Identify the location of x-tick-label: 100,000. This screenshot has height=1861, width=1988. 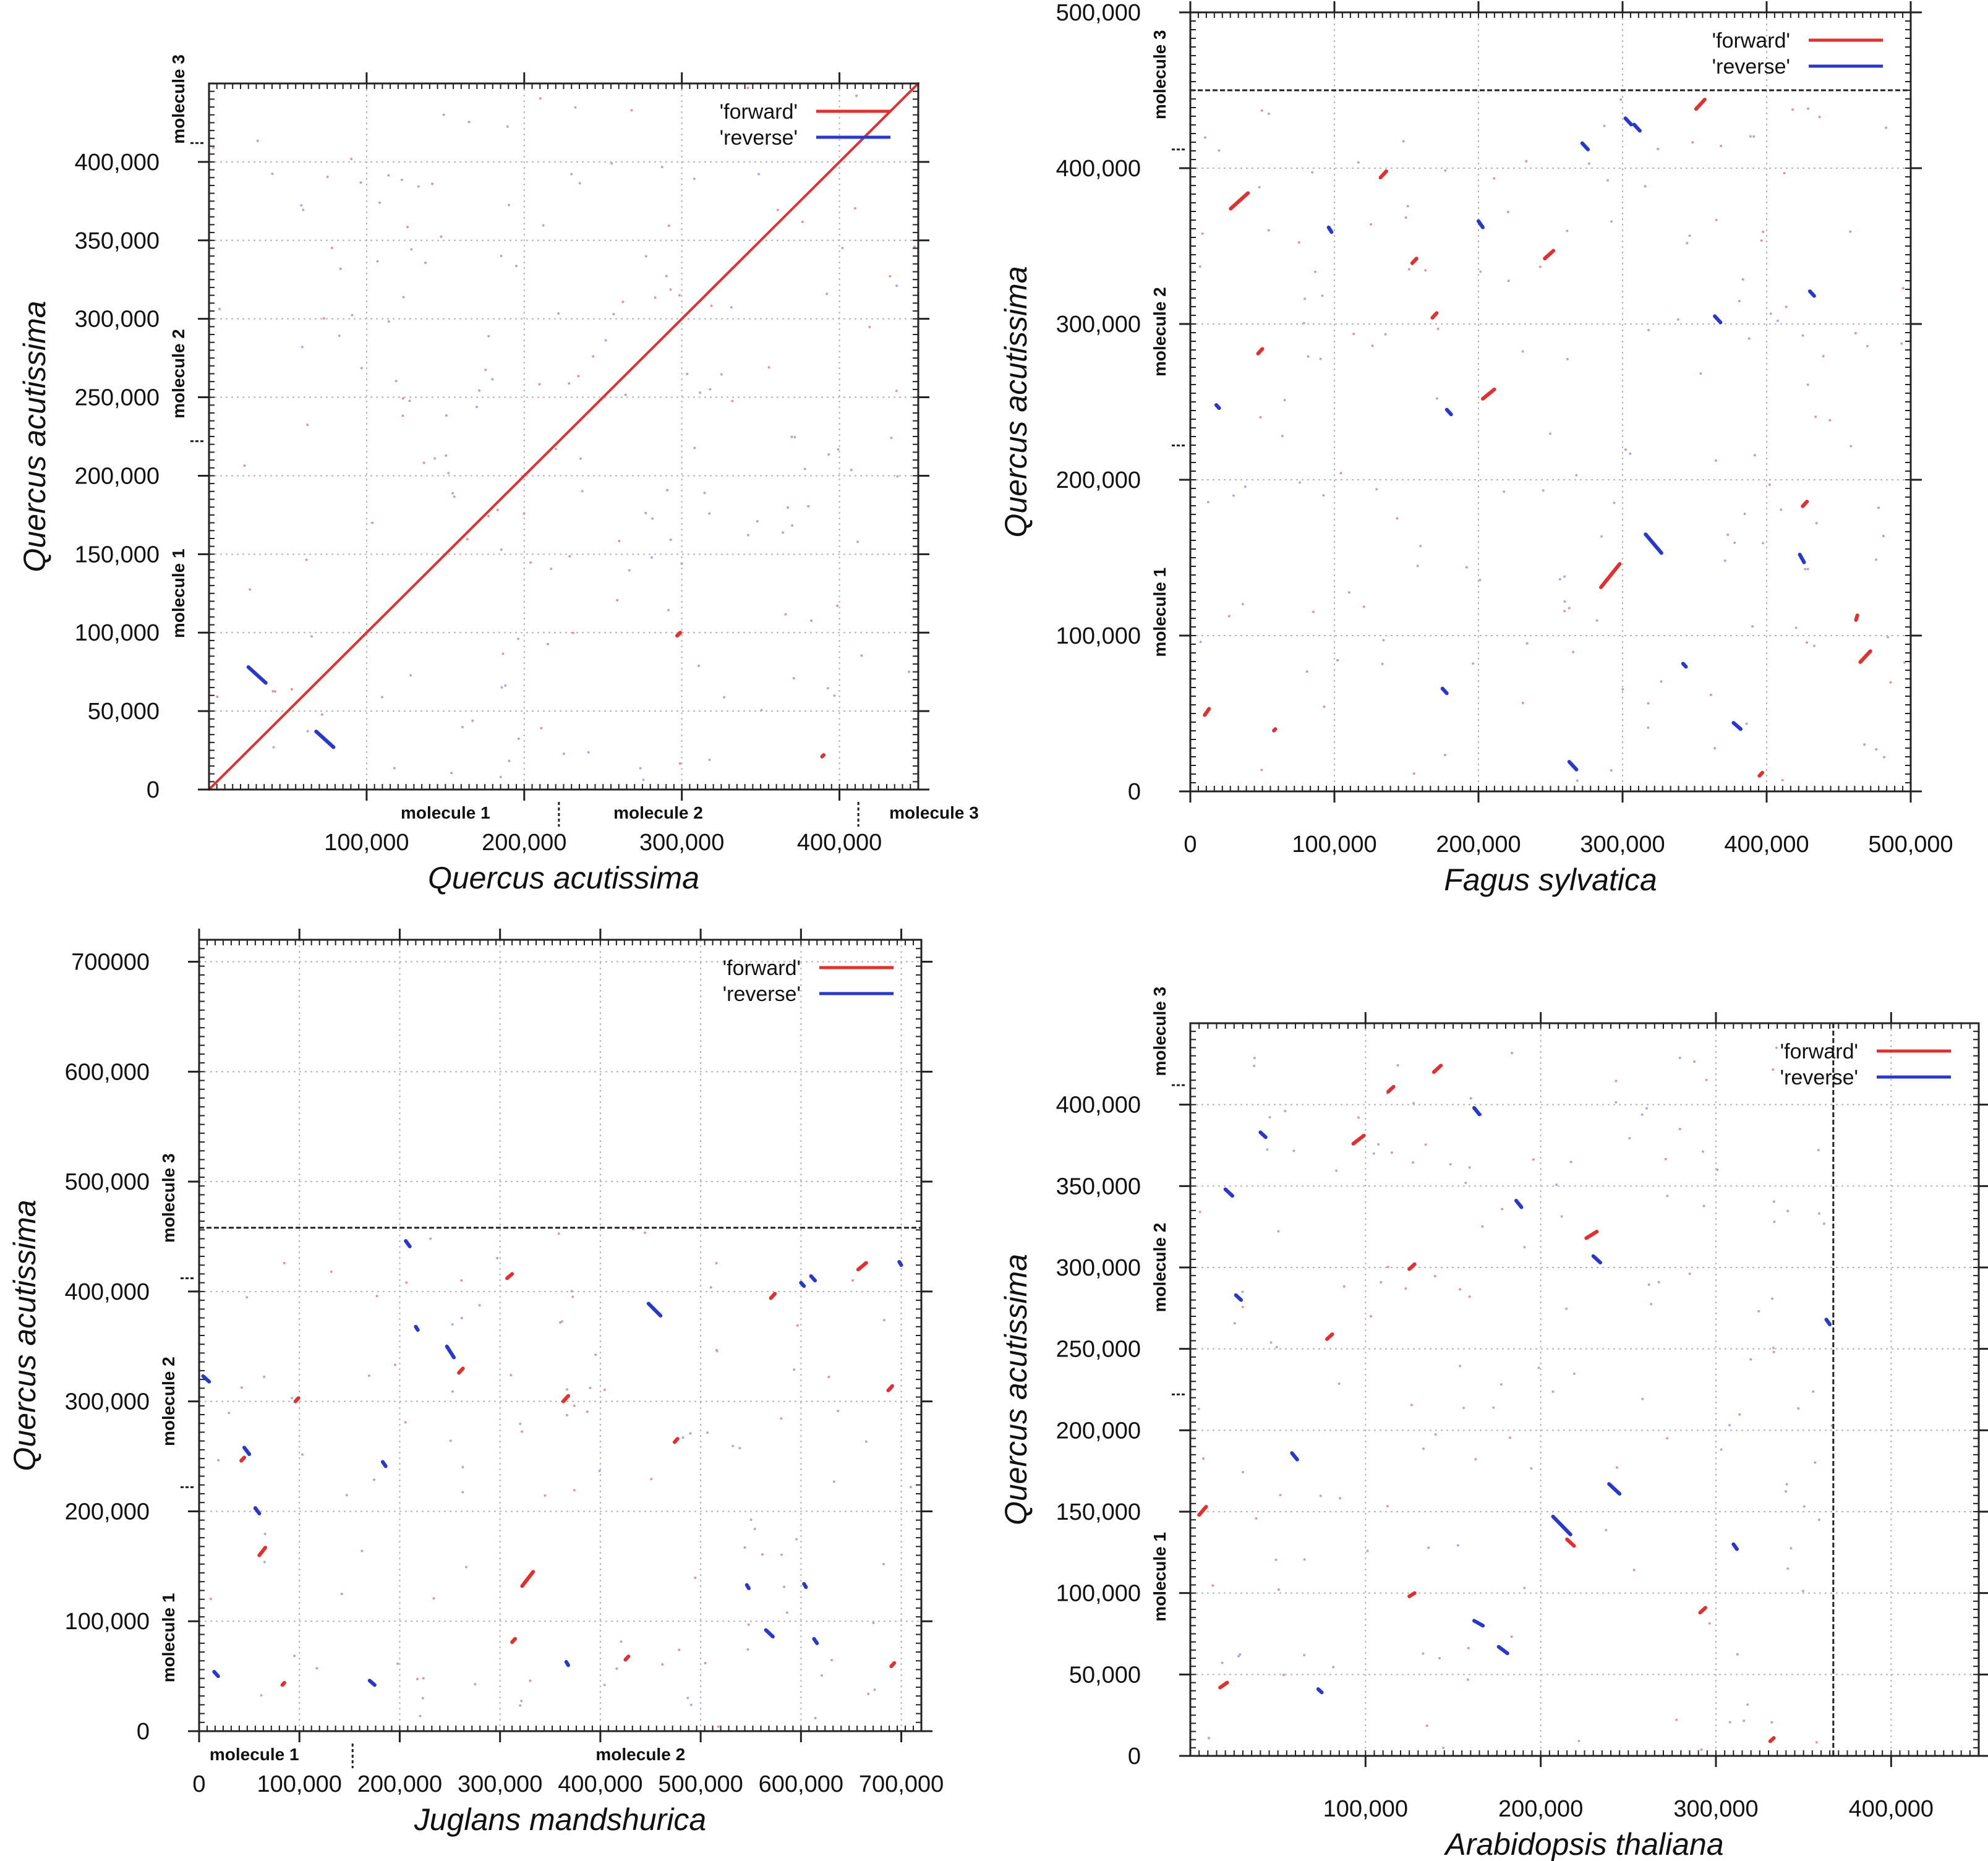
(1334, 845).